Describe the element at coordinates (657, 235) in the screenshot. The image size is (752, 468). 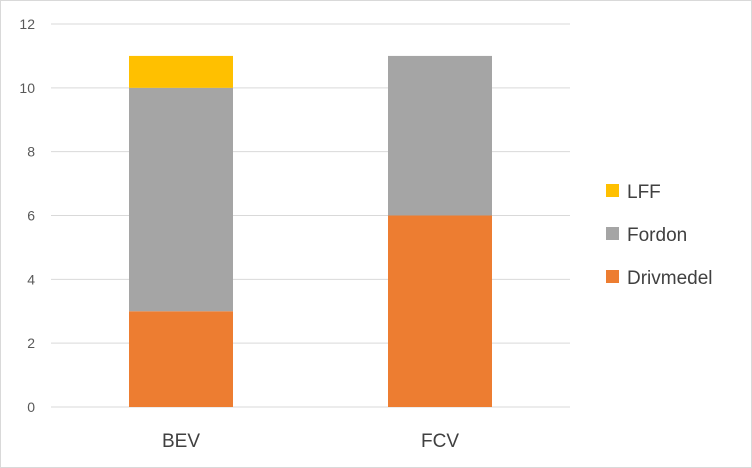
I see `legend-label-fordon: Fordon` at that location.